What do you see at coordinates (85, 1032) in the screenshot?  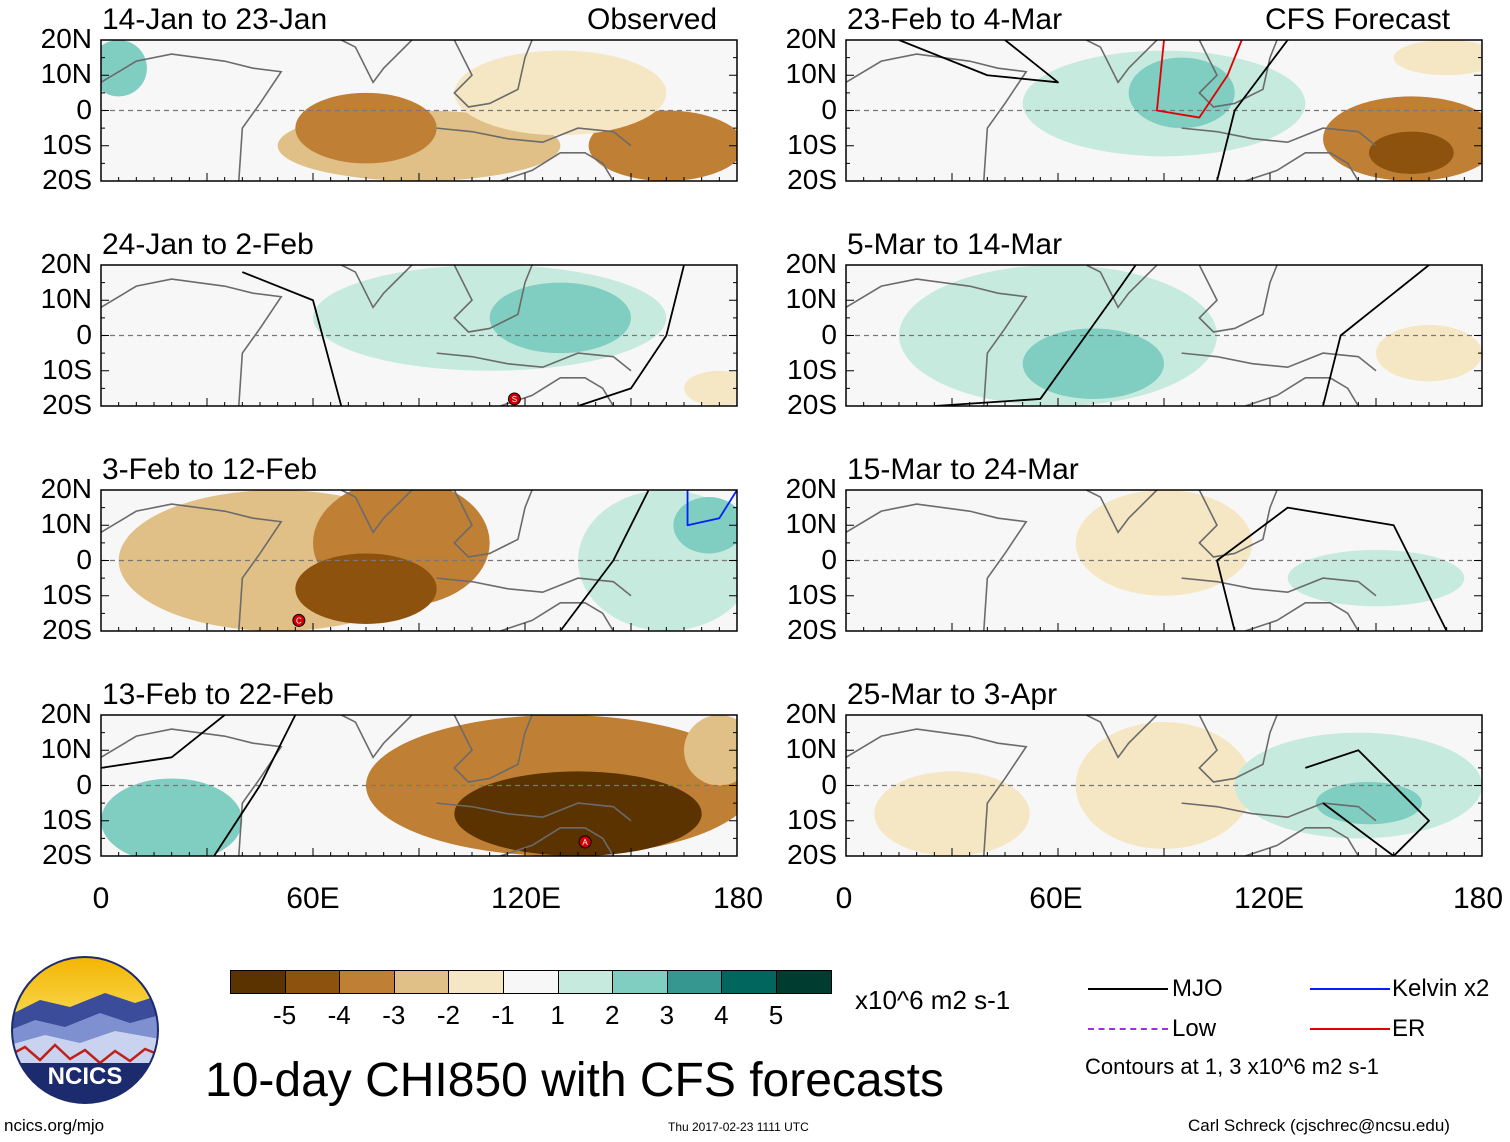 I see `ncics-logo: NCICS` at bounding box center [85, 1032].